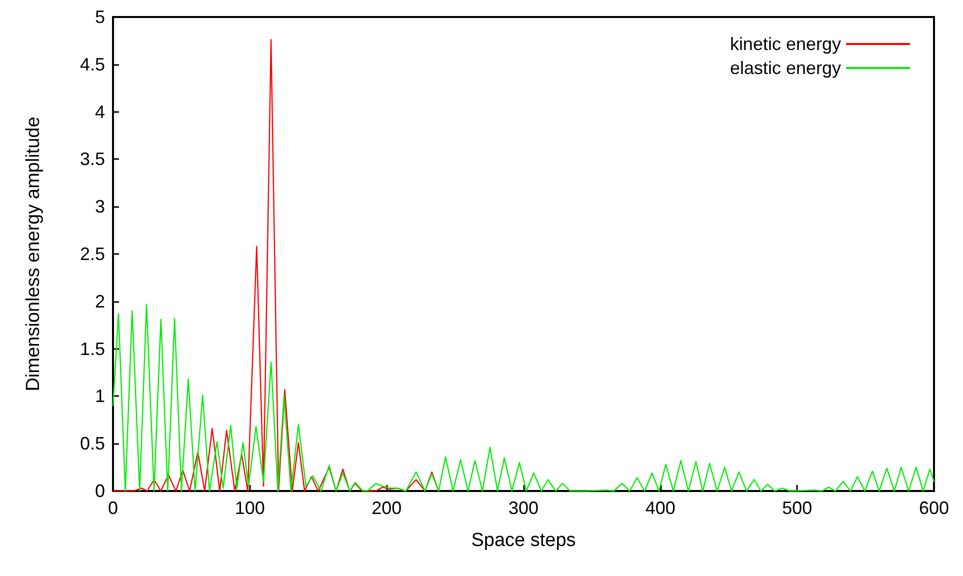 Image resolution: width=963 pixels, height=576 pixels. I want to click on x-tick-label: 100, so click(249, 508).